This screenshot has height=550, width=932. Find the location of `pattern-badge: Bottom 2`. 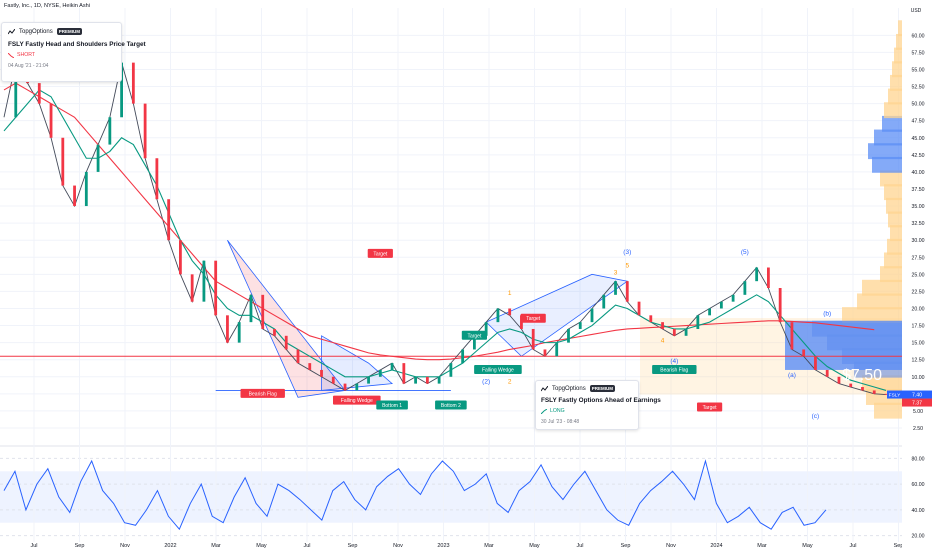

pattern-badge: Bottom 2 is located at coordinates (451, 405).